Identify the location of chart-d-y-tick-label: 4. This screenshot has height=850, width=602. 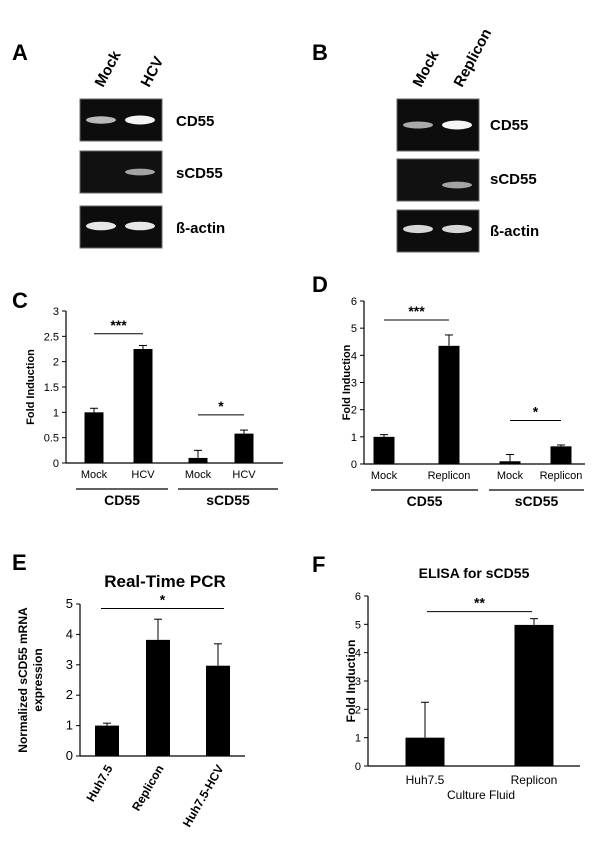
(354, 356).